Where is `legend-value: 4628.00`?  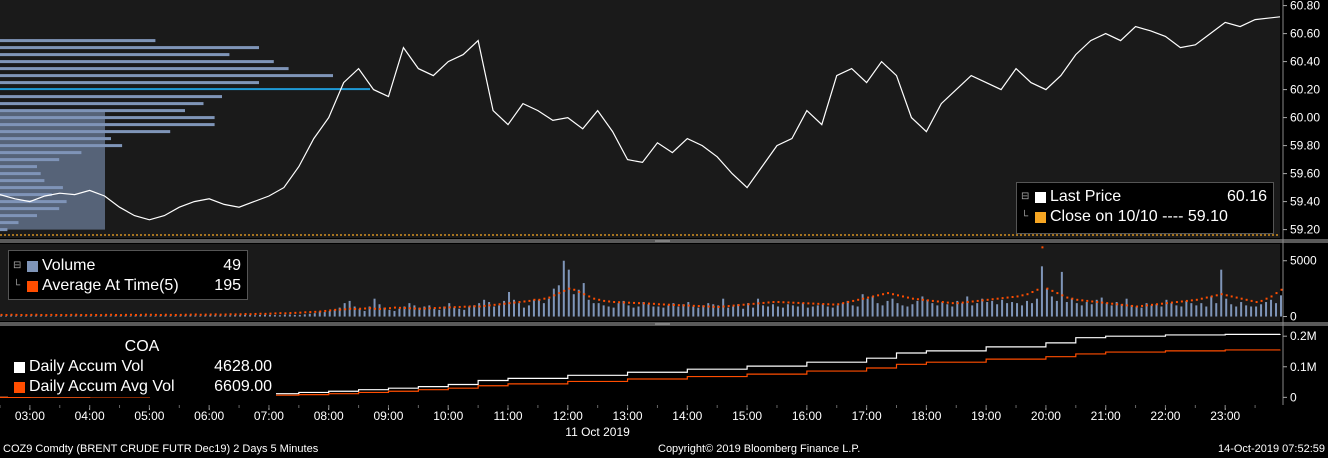
legend-value: 4628.00 is located at coordinates (243, 366).